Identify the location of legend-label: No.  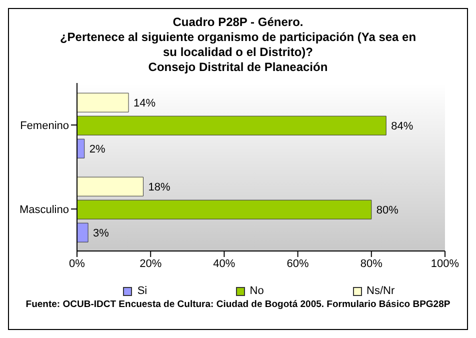
(256, 291).